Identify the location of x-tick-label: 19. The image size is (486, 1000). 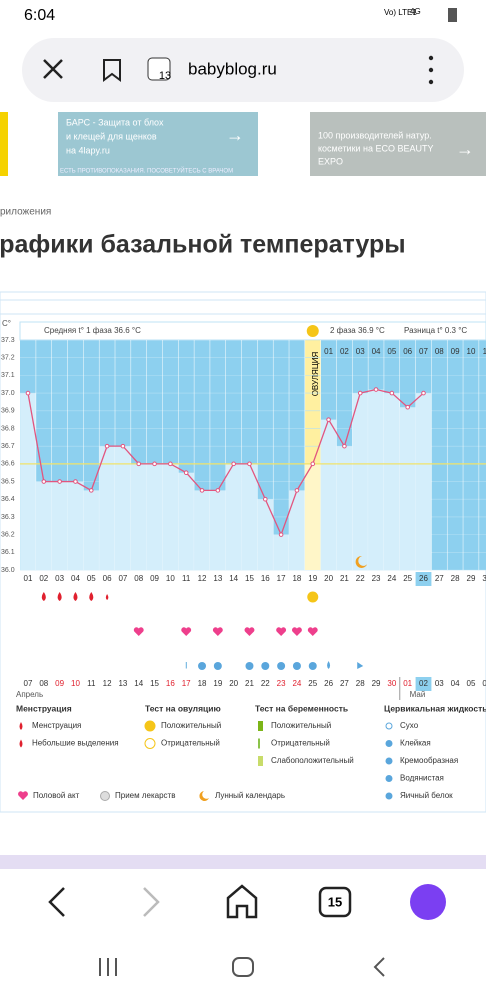
(312, 578).